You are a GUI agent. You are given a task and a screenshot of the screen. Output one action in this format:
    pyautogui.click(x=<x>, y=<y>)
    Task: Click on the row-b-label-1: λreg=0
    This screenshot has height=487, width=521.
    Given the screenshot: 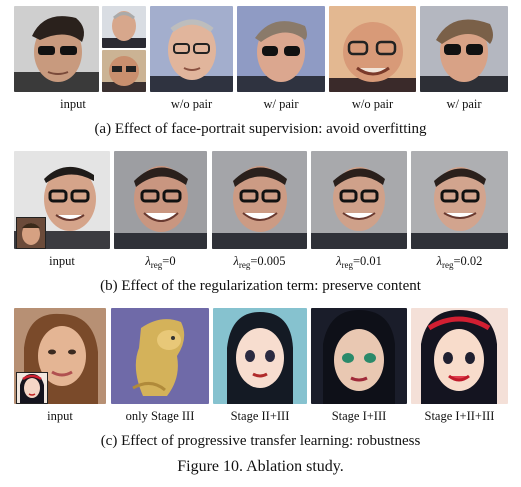 What is the action you would take?
    pyautogui.click(x=160, y=262)
    